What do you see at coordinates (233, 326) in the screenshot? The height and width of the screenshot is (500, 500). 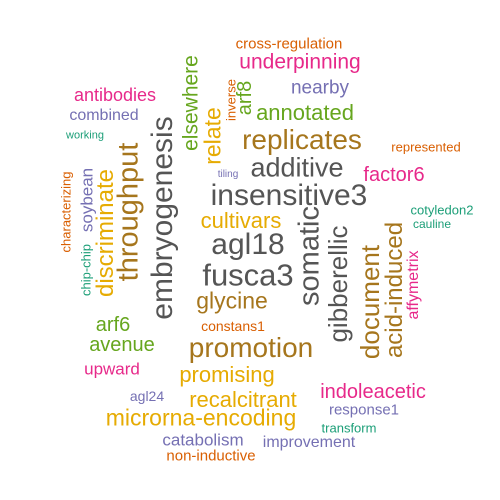 I see `word-constans1: constans1` at bounding box center [233, 326].